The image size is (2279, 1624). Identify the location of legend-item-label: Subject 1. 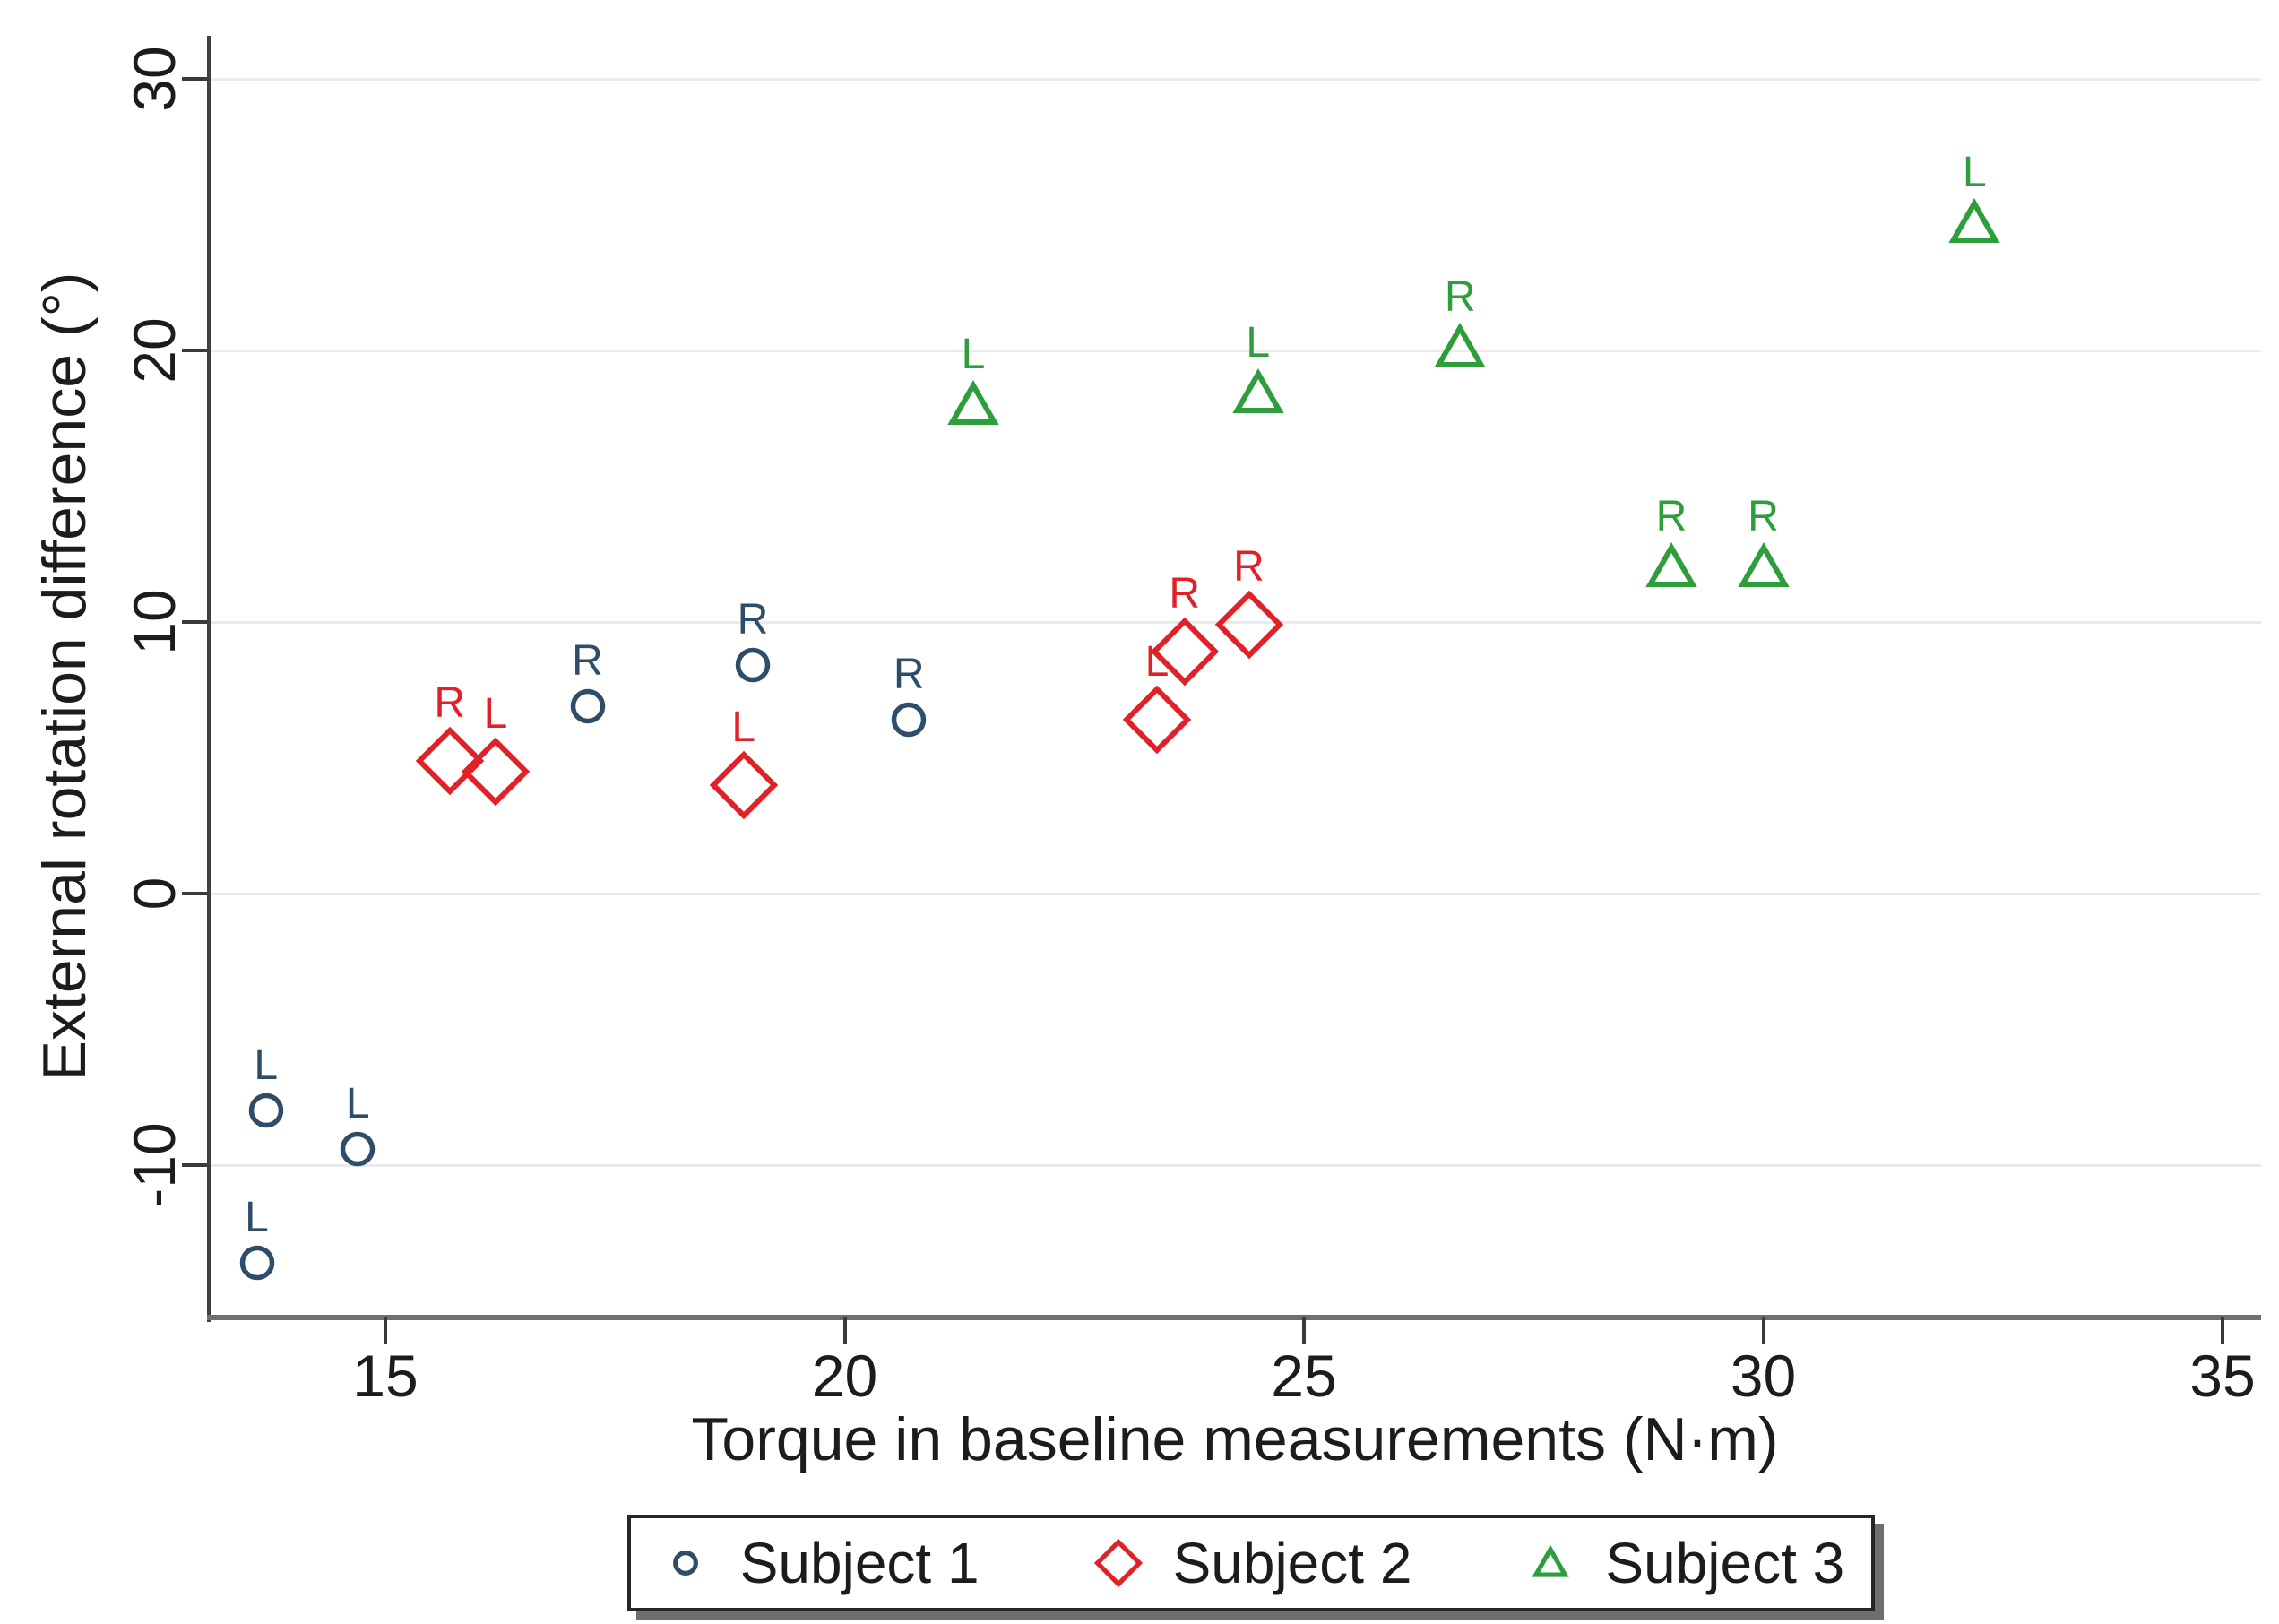
(859, 1563).